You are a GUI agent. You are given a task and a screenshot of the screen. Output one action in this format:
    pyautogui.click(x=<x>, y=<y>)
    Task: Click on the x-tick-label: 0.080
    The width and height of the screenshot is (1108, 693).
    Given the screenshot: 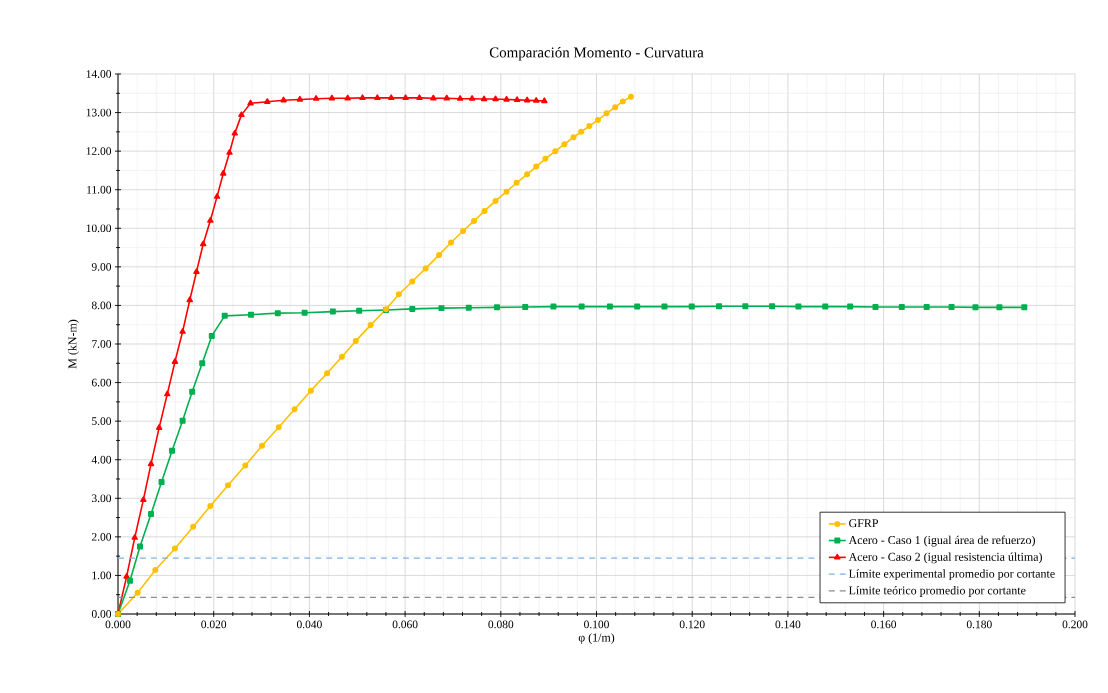 What is the action you would take?
    pyautogui.click(x=501, y=624)
    